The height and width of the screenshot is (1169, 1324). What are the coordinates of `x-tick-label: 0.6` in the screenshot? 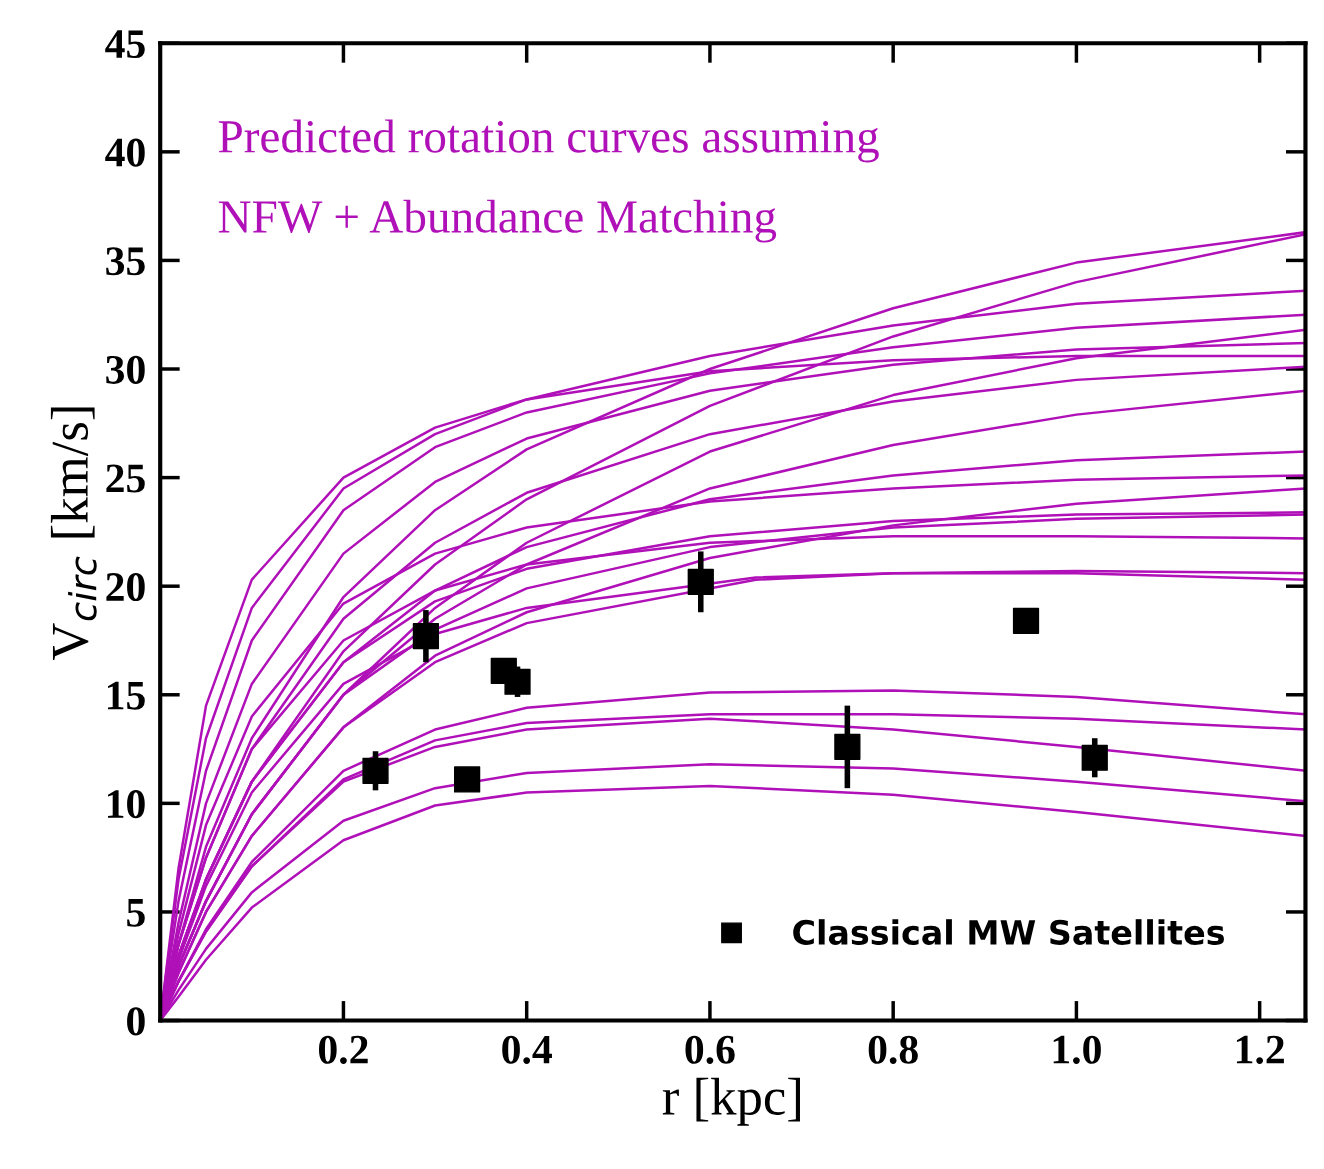 It's located at (710, 1049).